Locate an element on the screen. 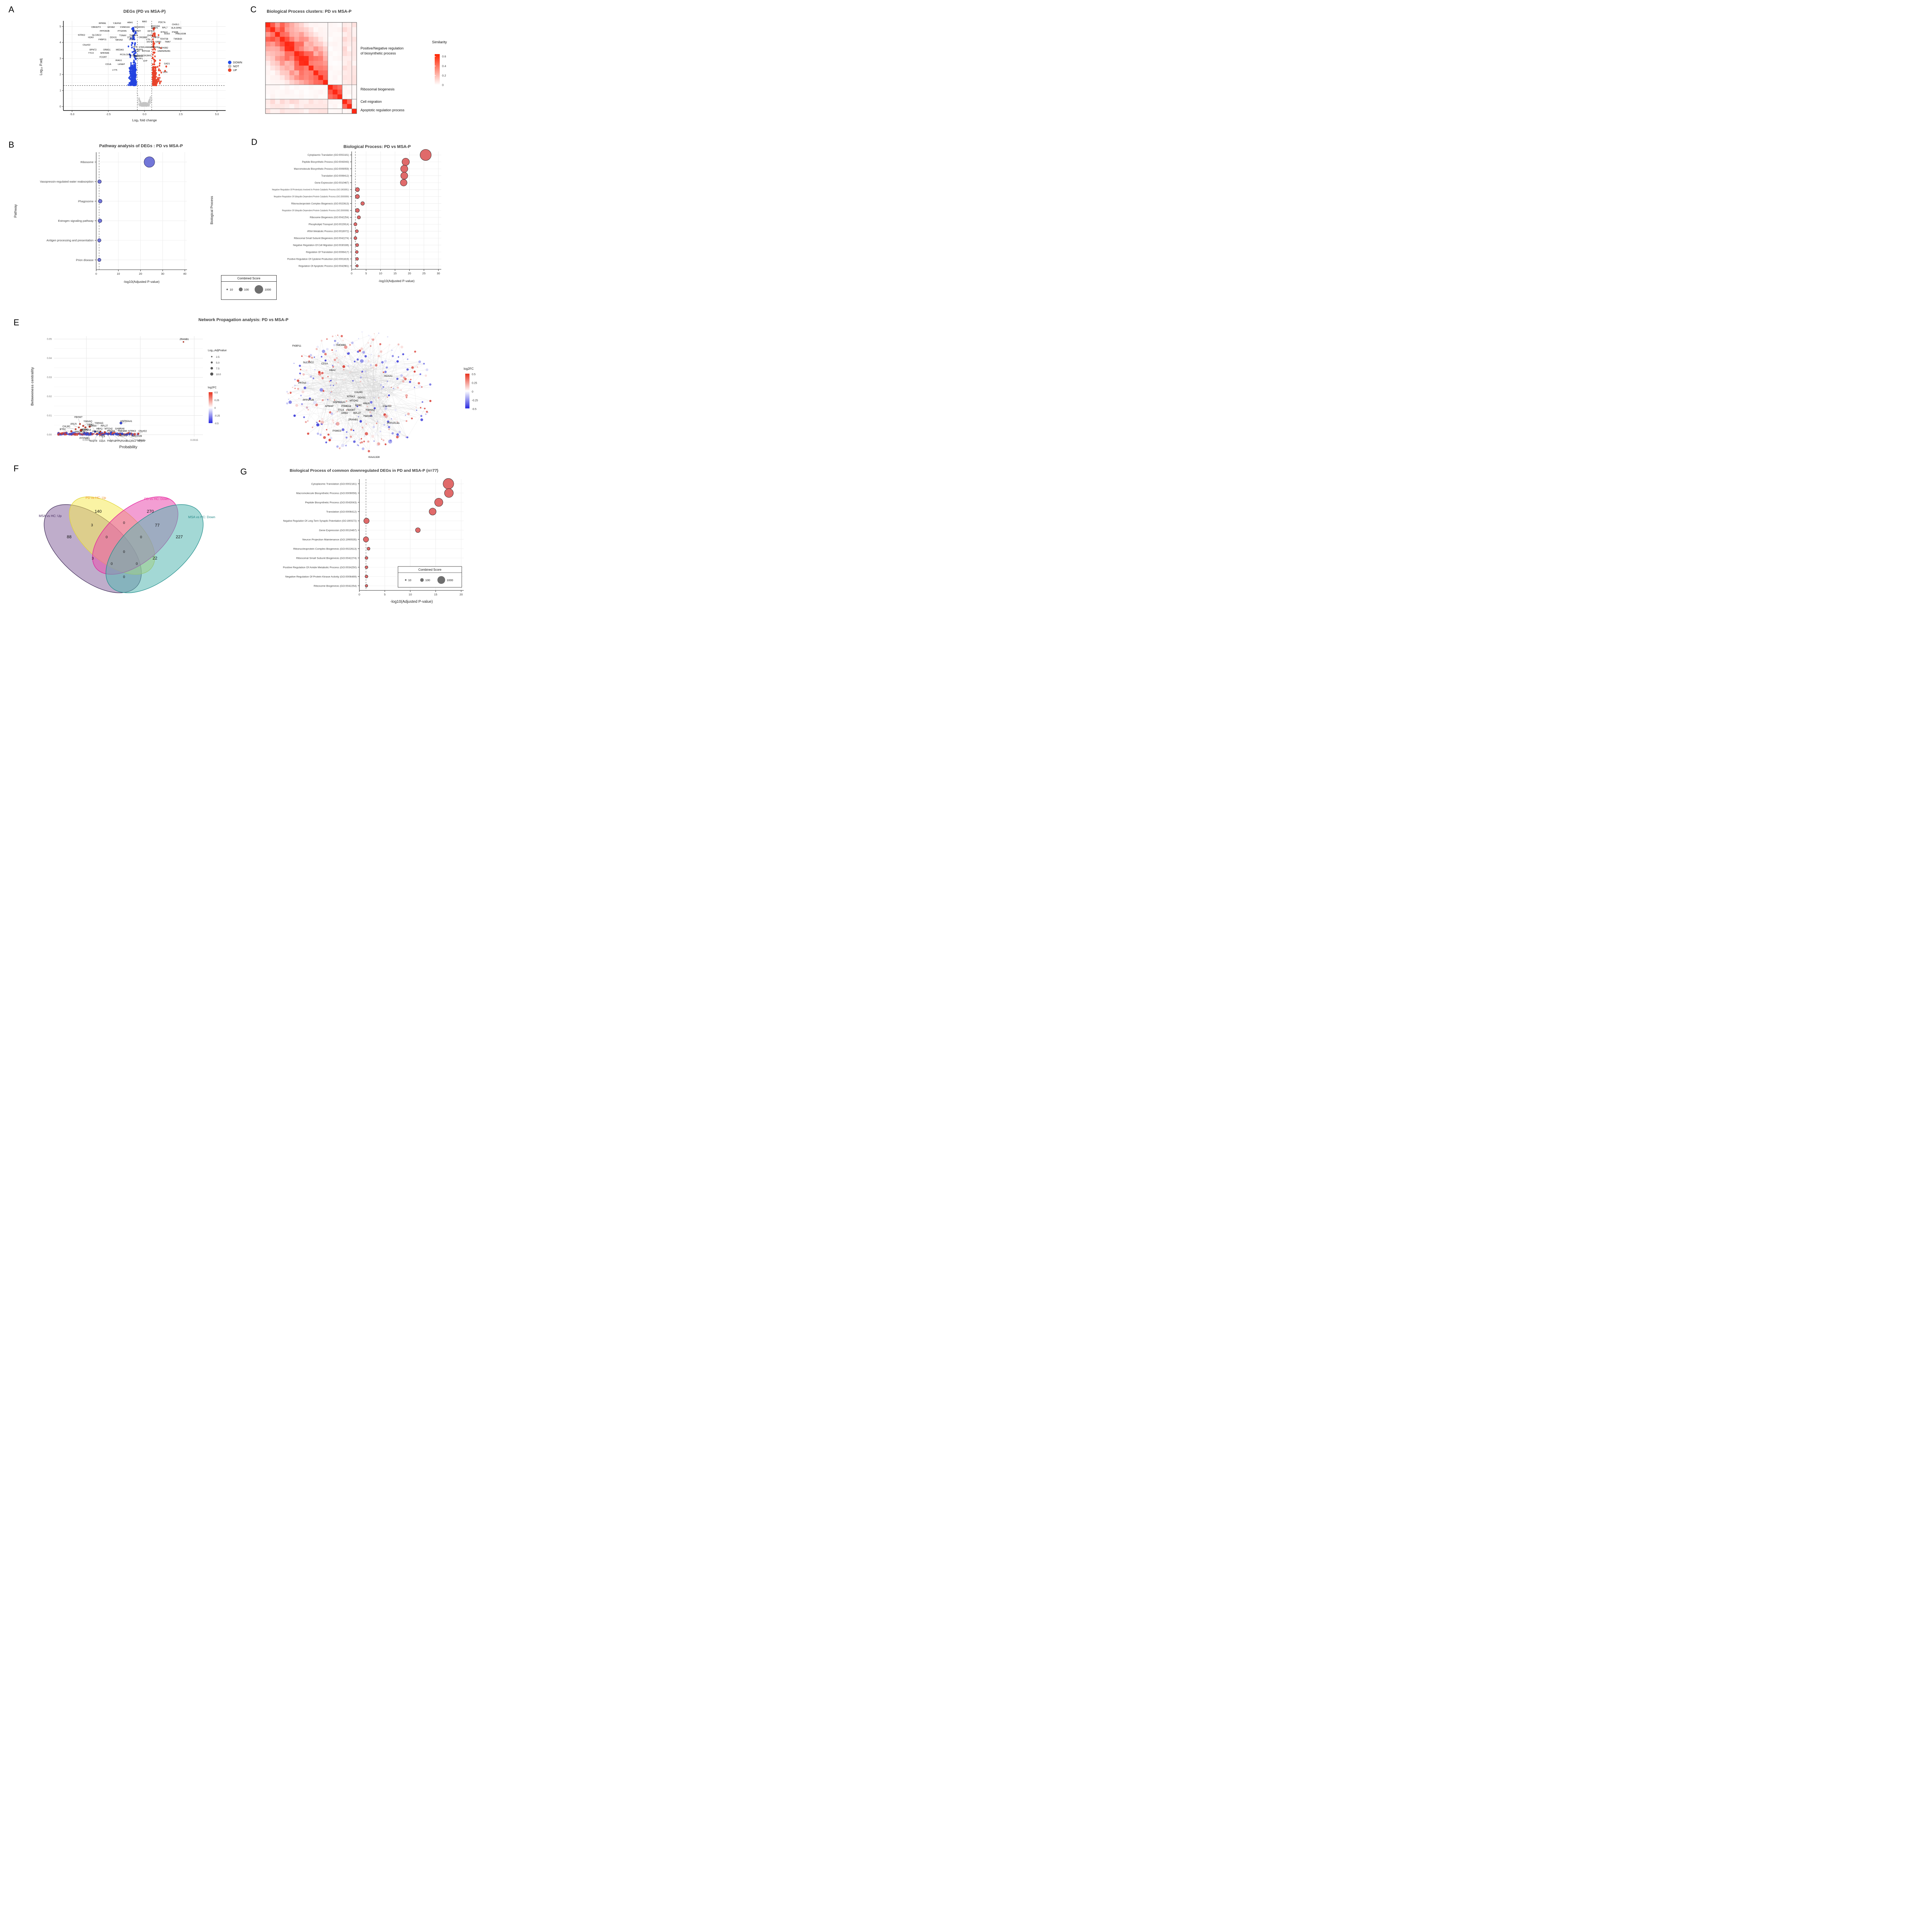  gene-label: BTNL3 is located at coordinates (164, 33).